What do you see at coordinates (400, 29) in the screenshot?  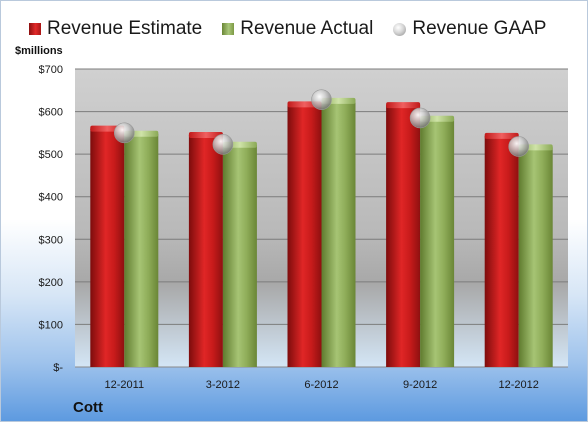 I see `legend-swatch-gaap` at bounding box center [400, 29].